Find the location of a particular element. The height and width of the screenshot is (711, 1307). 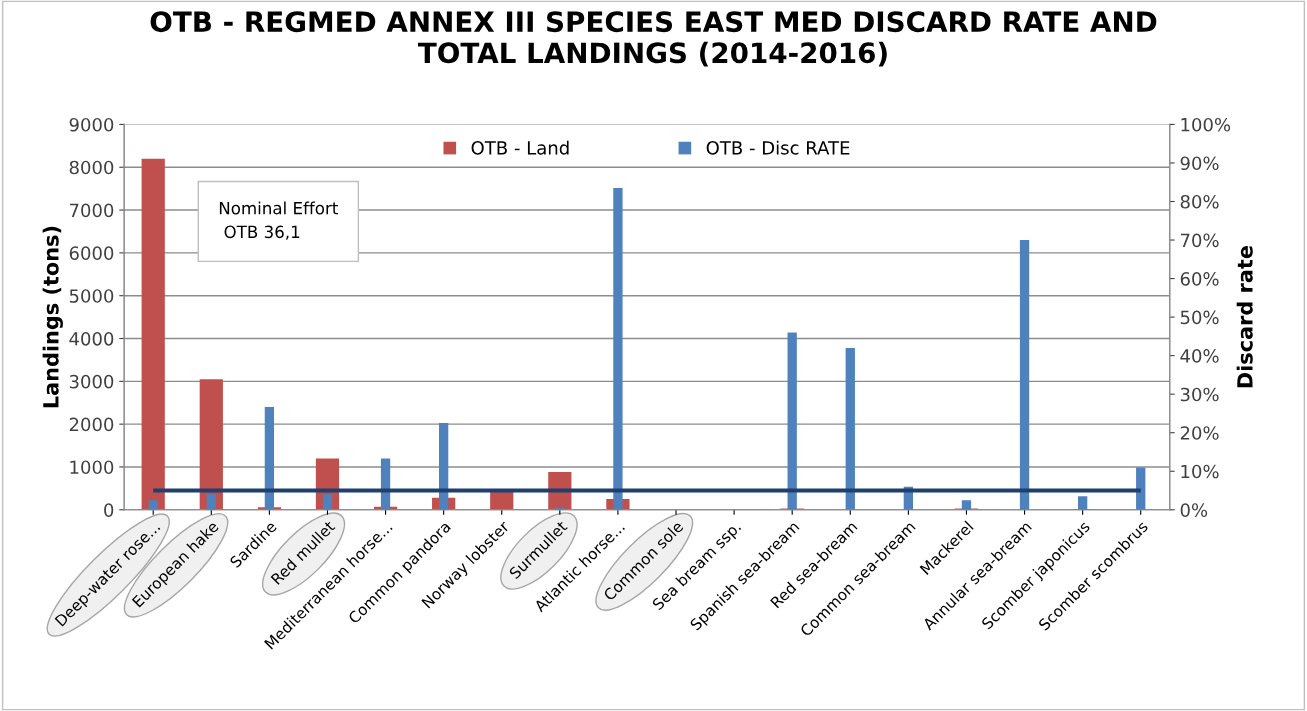

y2-tick-label: 100% is located at coordinates (1206, 124).